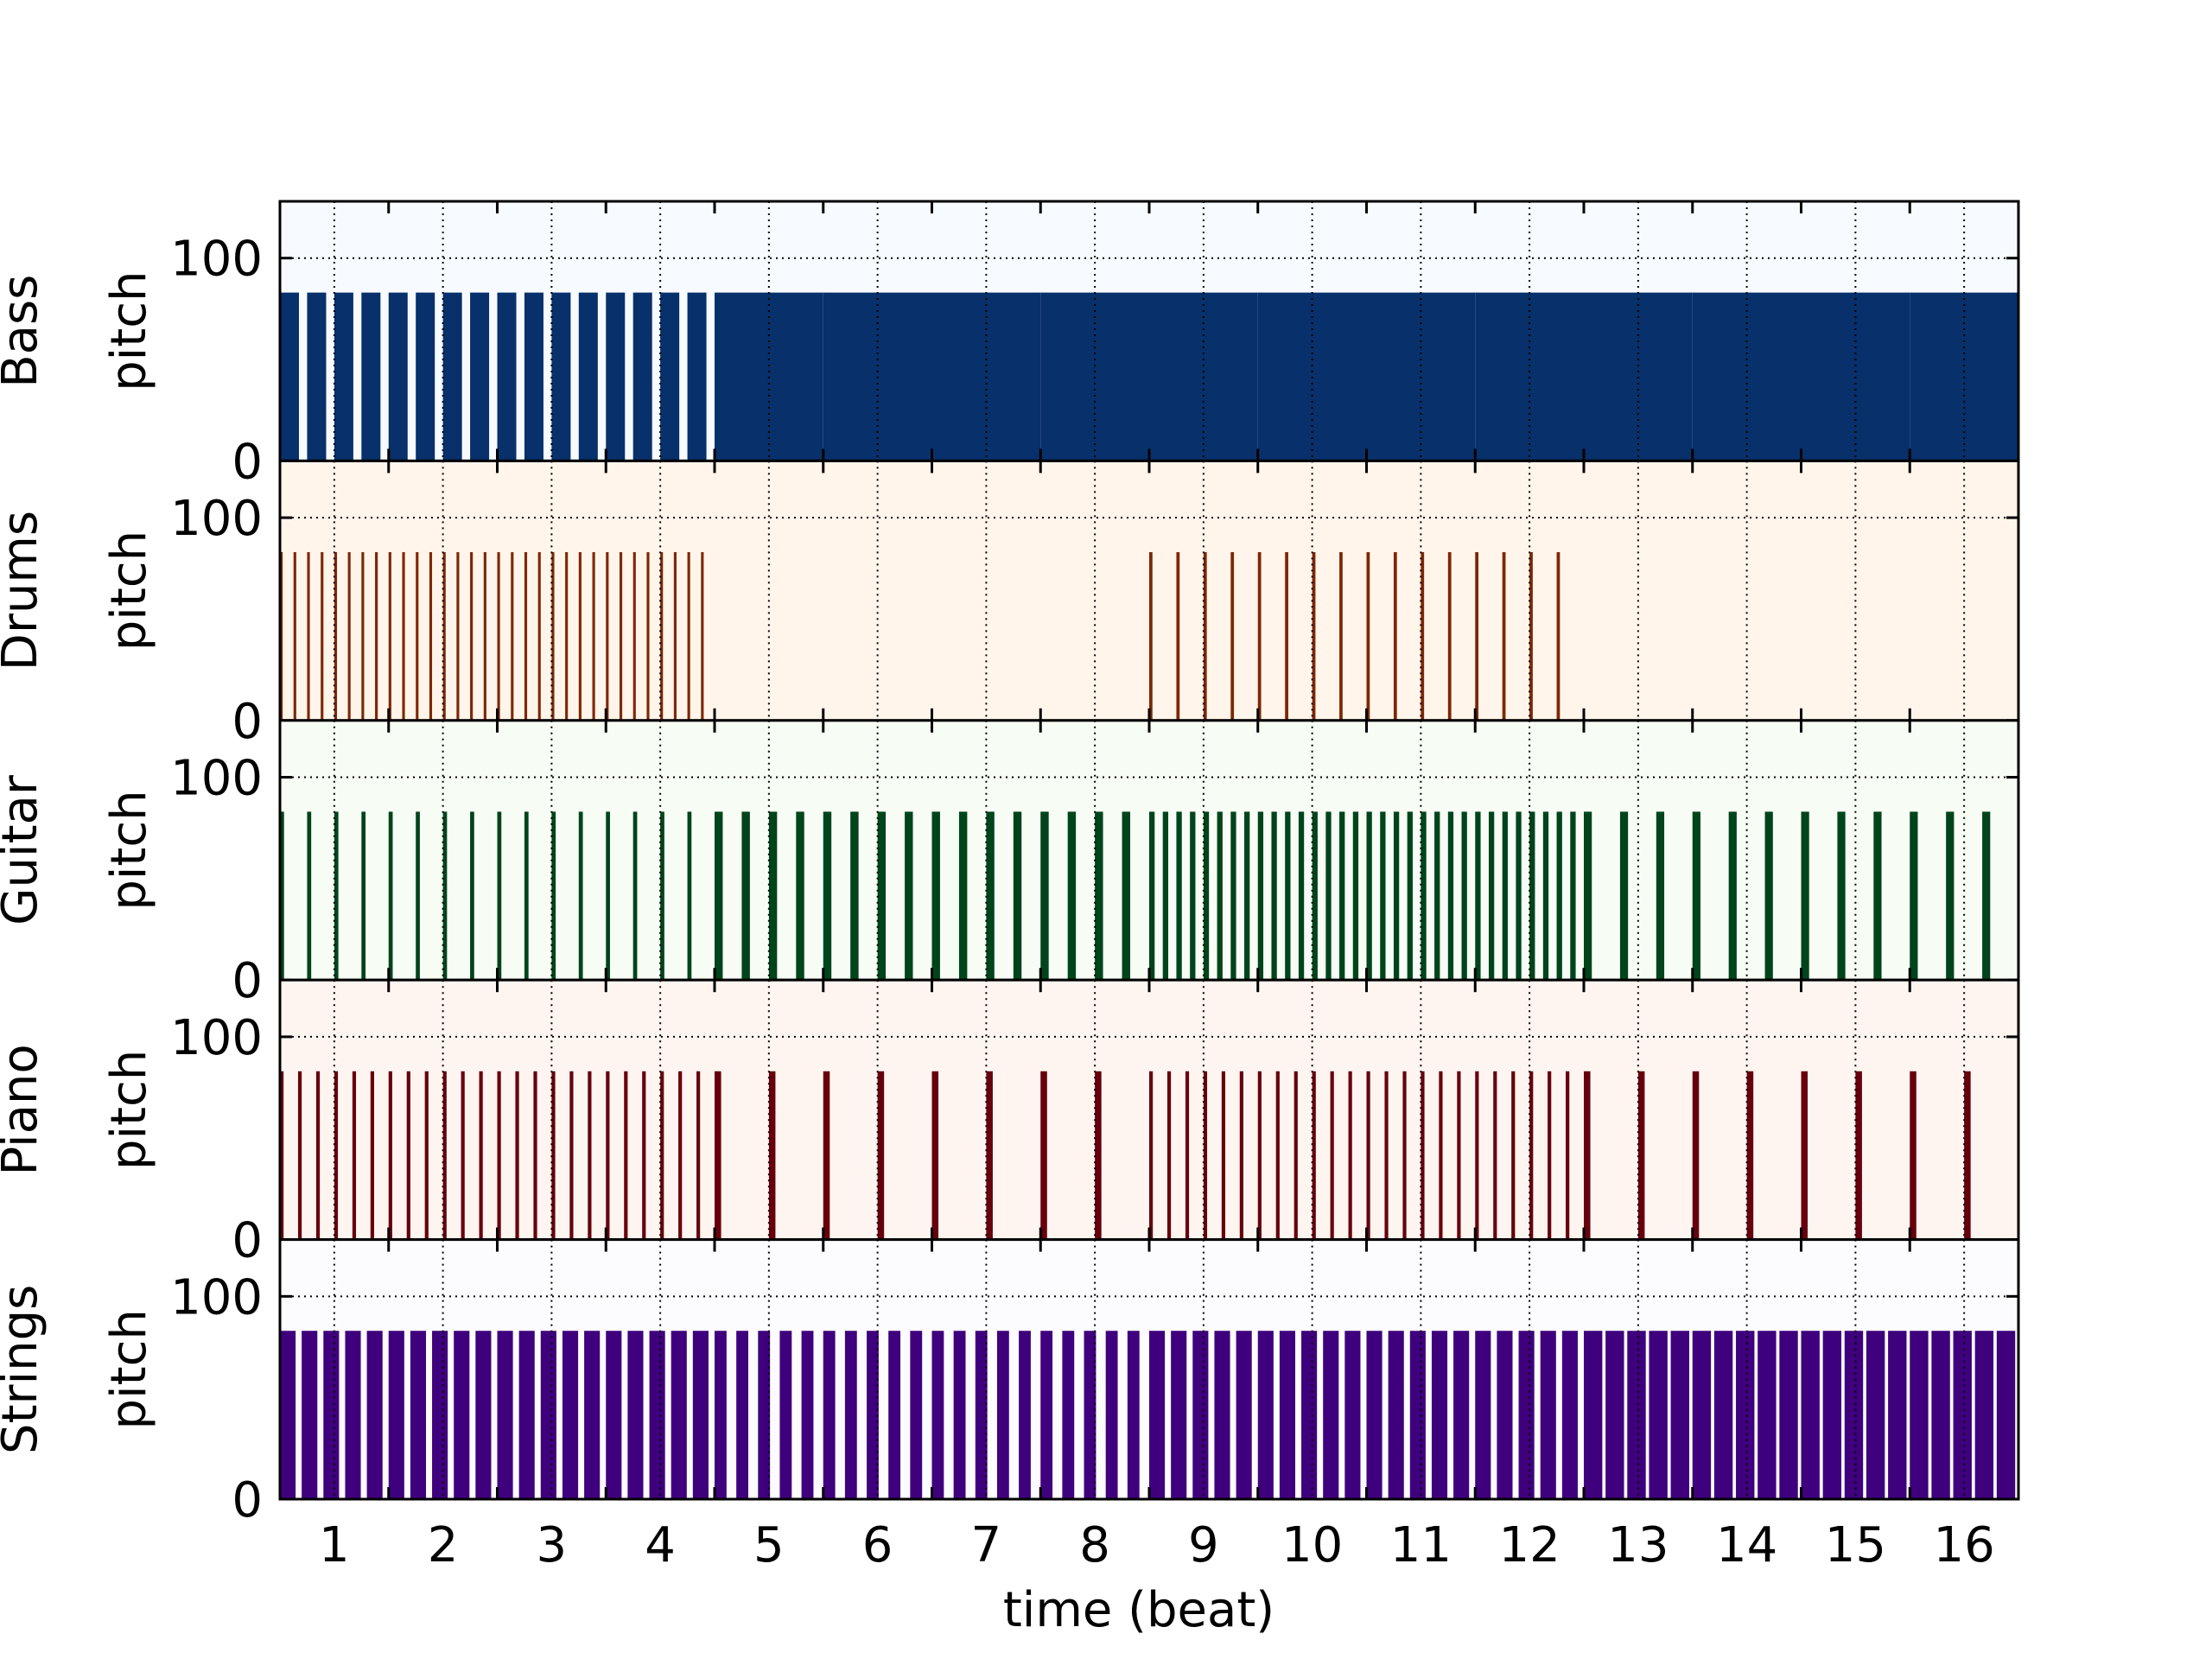 The width and height of the screenshot is (2212, 1659). What do you see at coordinates (24, 1109) in the screenshot?
I see `track-name-label: Piano` at bounding box center [24, 1109].